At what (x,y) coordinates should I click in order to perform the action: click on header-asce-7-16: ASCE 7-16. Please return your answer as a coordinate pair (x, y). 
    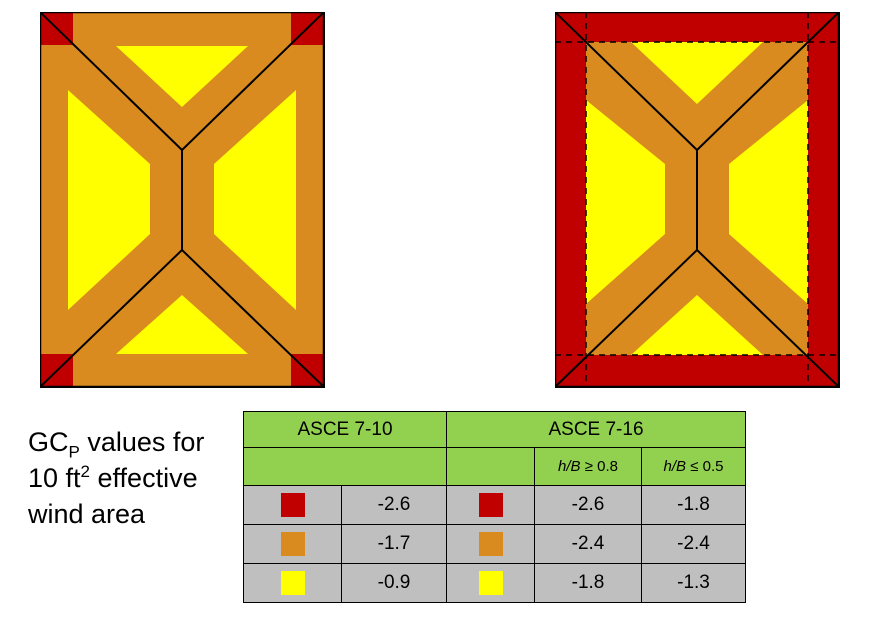
    Looking at the image, I should click on (596, 429).